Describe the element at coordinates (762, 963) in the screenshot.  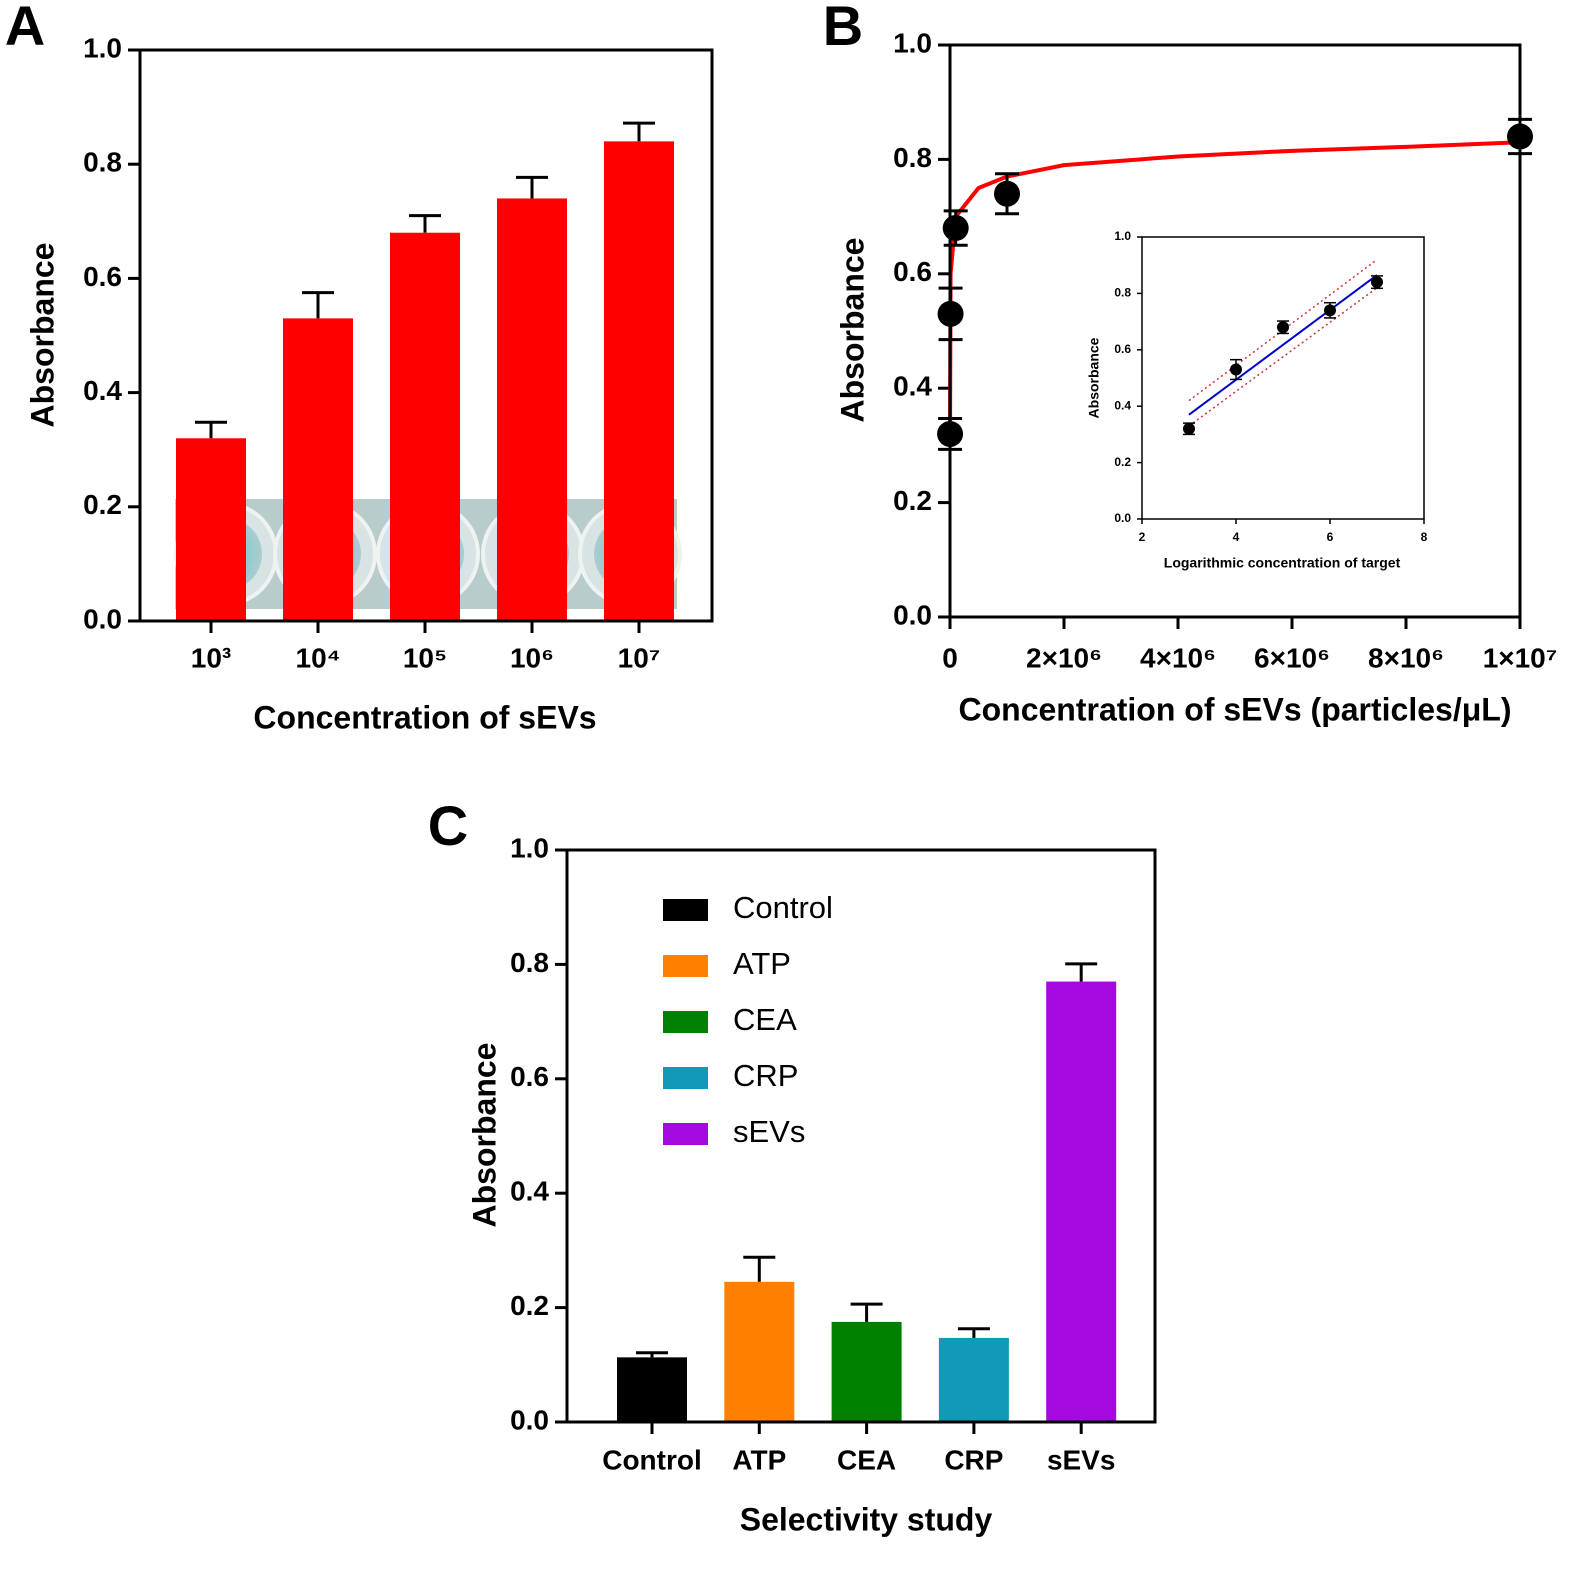
I see `legend-label: ATP` at that location.